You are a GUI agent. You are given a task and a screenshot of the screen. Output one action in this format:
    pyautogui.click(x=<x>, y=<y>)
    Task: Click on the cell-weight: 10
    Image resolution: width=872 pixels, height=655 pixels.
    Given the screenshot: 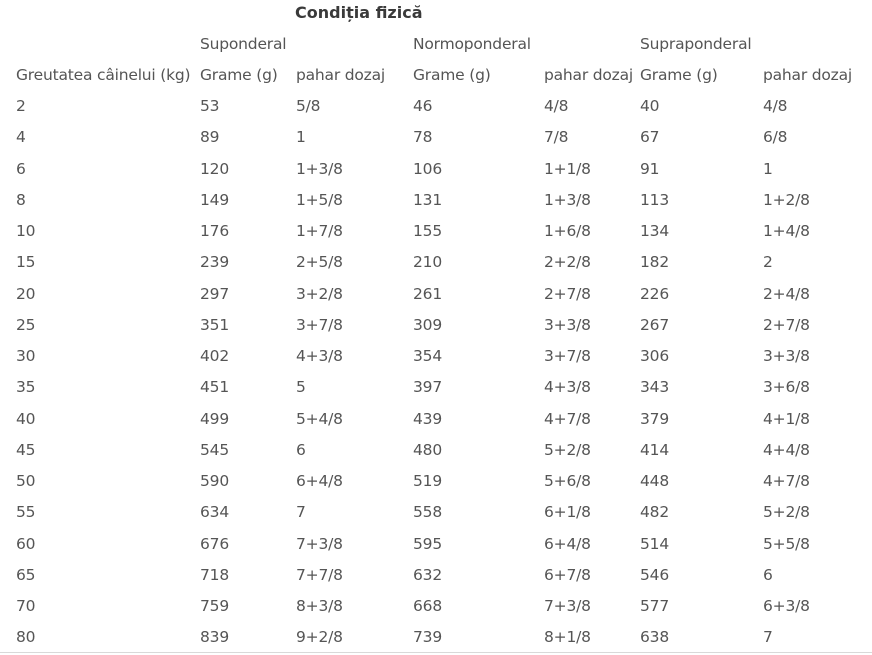 What is the action you would take?
    pyautogui.click(x=26, y=231)
    